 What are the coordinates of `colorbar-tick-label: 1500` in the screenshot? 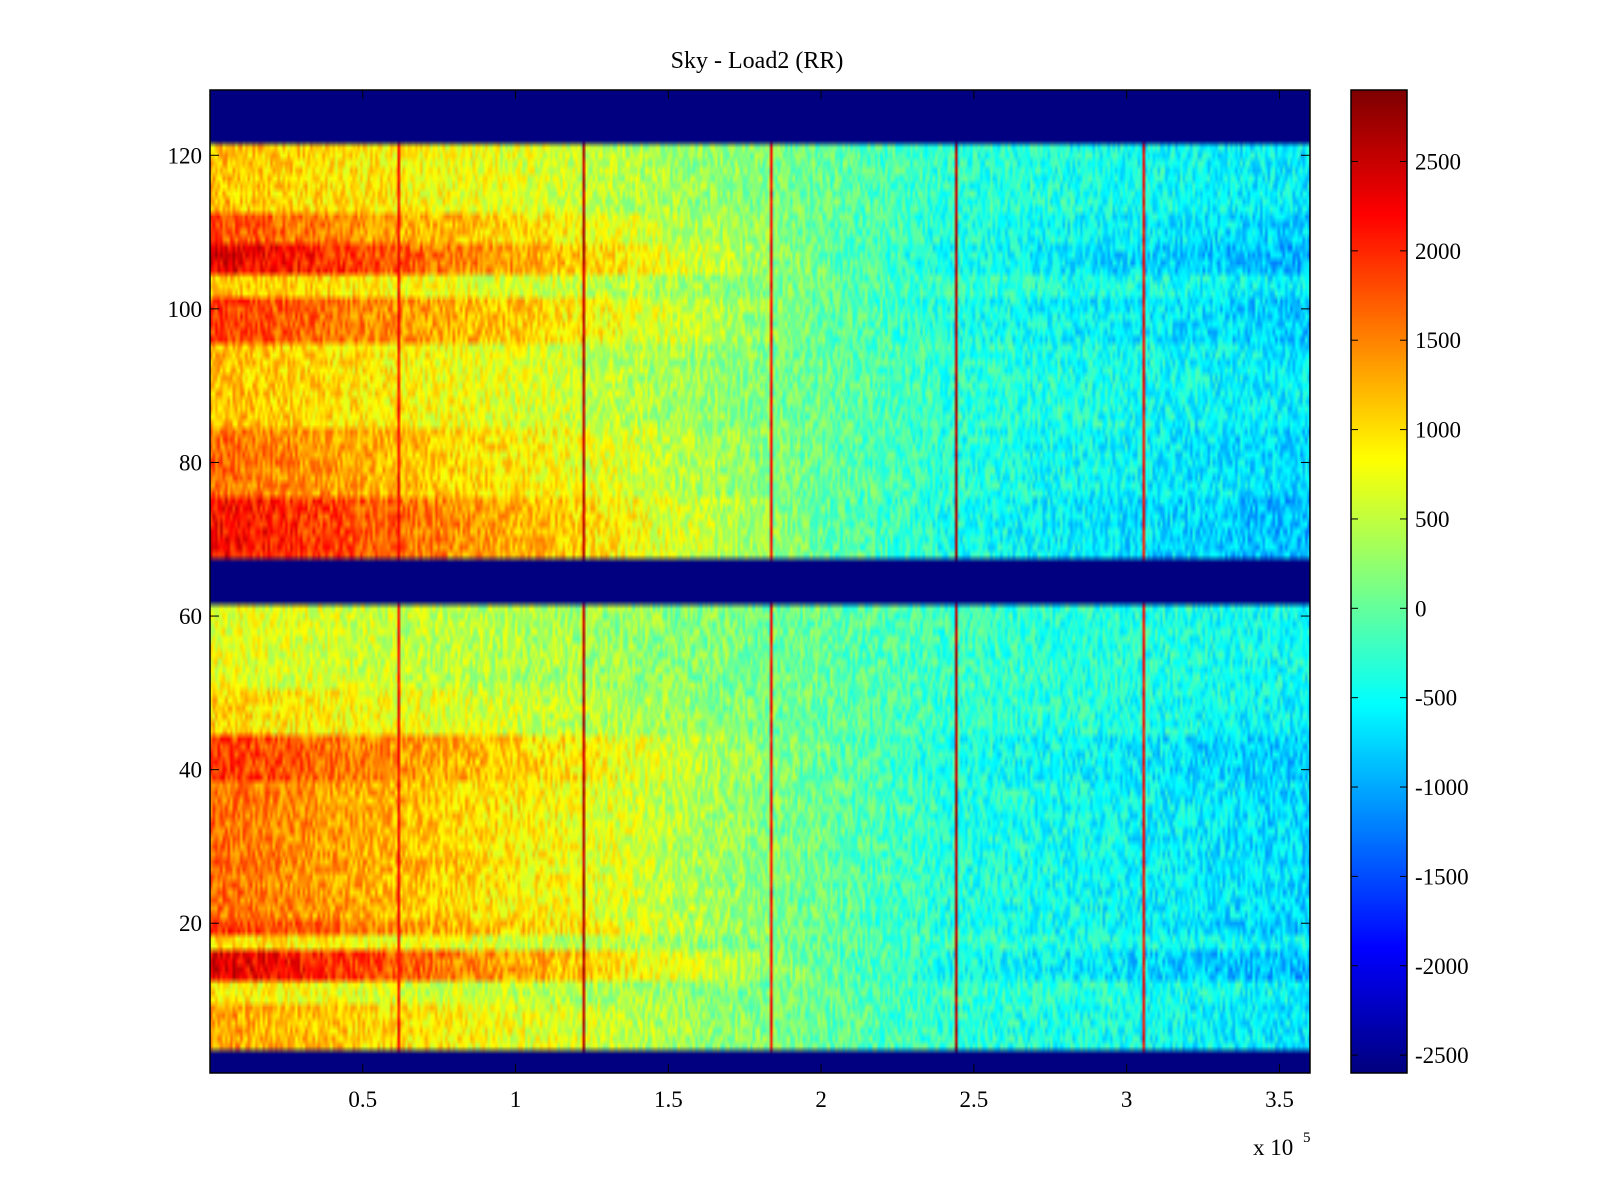 It's located at (1438, 340).